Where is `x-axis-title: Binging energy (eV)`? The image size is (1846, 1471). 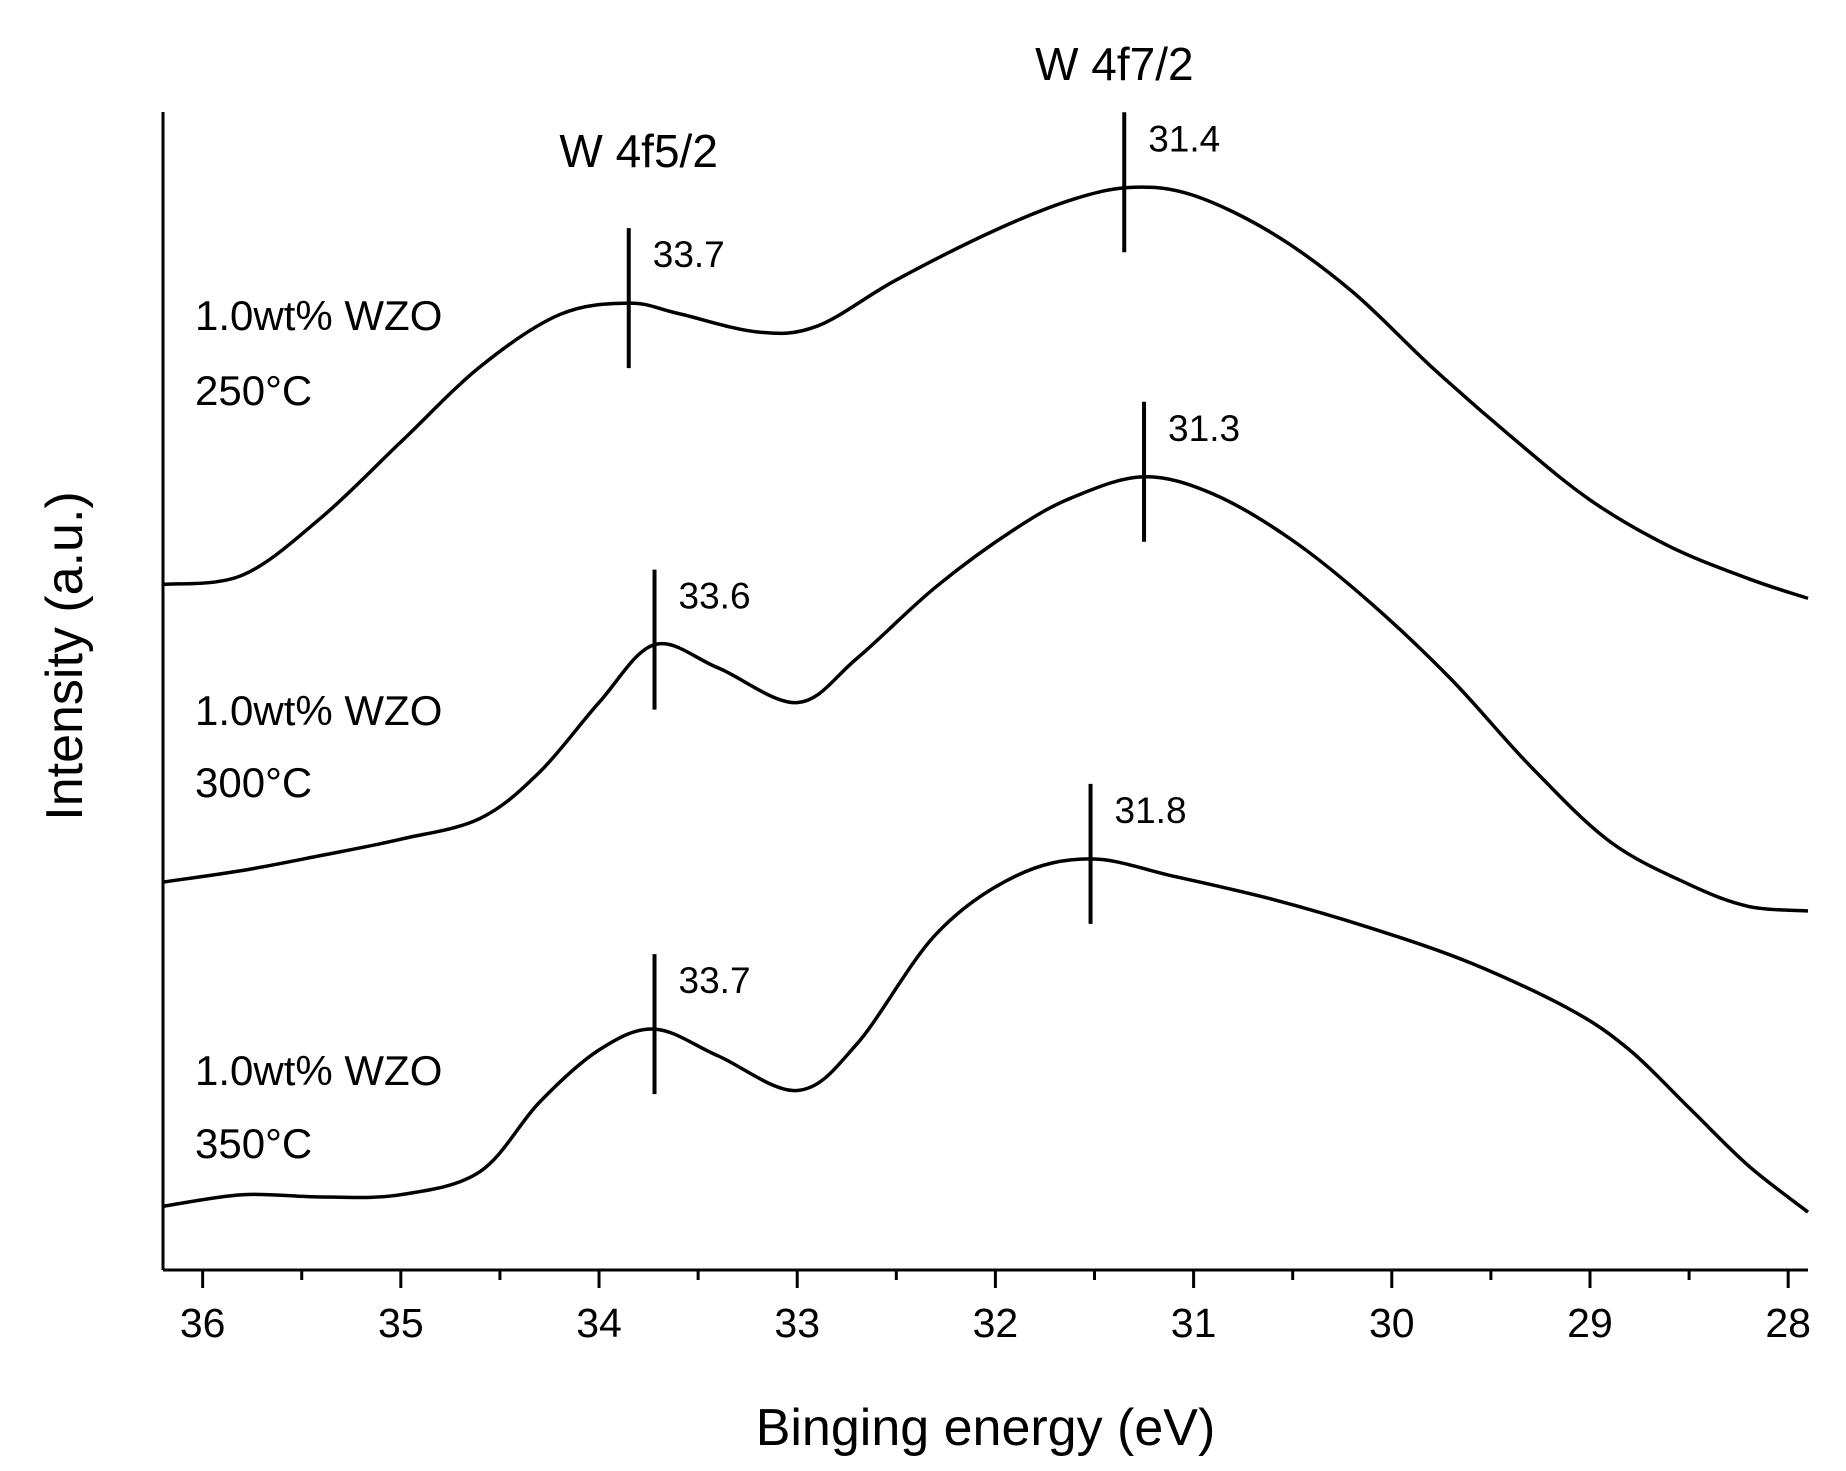 x-axis-title: Binging energy (eV) is located at coordinates (986, 1428).